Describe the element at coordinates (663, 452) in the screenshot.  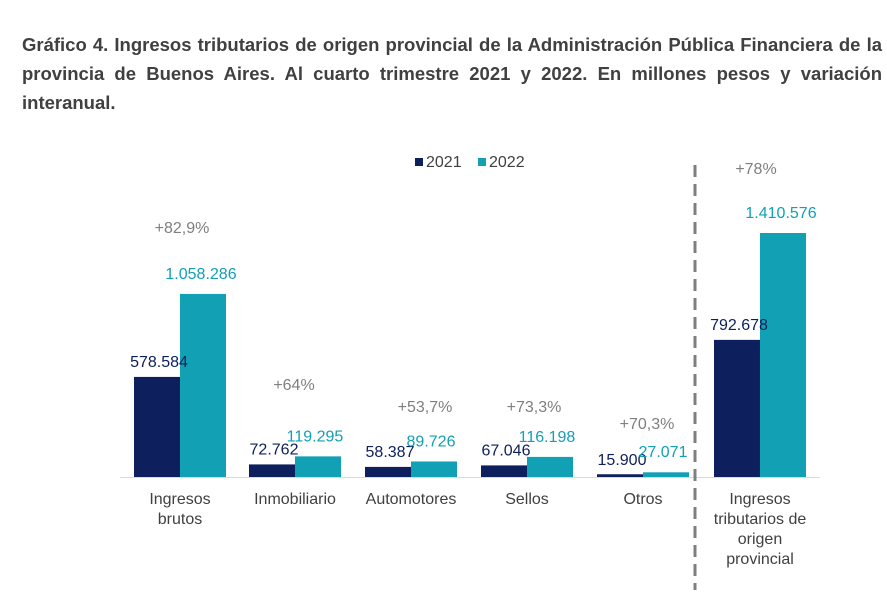
I see `data-label-2022-4: 27.071` at that location.